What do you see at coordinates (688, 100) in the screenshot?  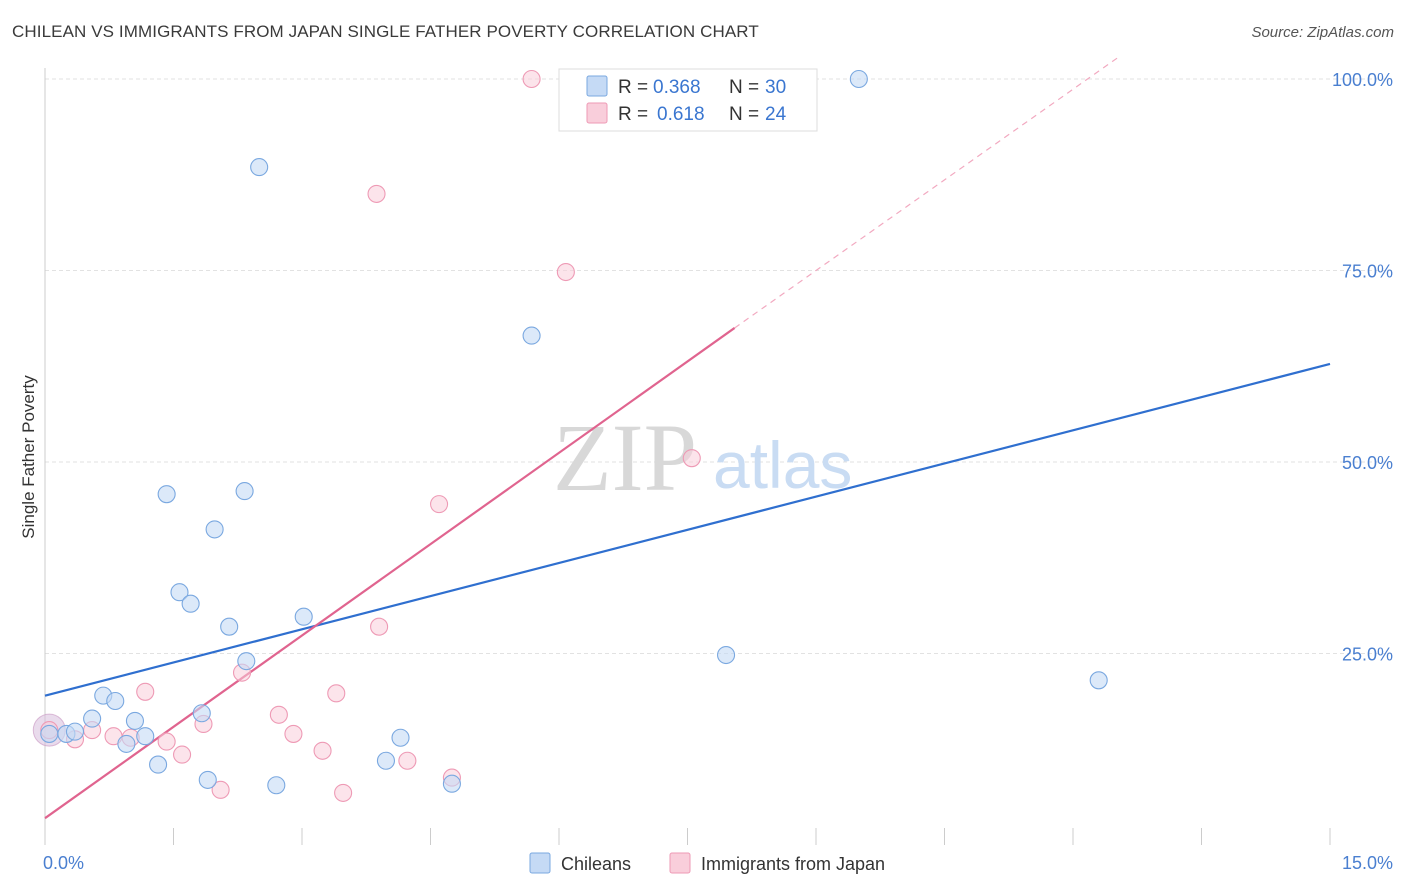 I see `legend-box: R = 0.368 N = 30 R = 0.618 N = 24` at bounding box center [688, 100].